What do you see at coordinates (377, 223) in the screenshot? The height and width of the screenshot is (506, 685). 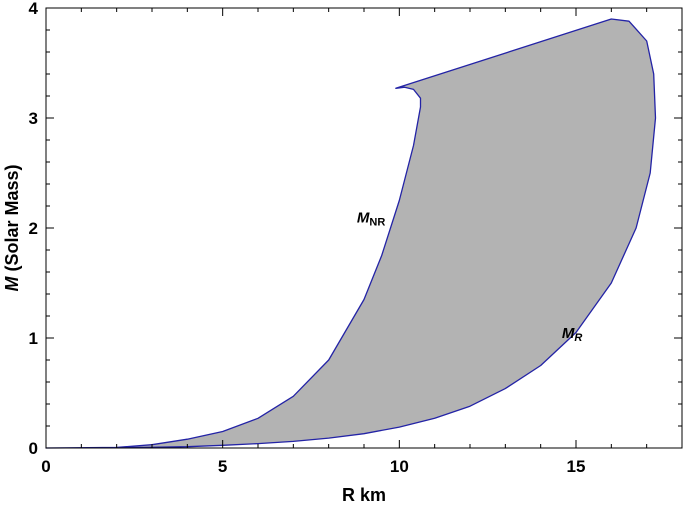 I see `curve-label-subscript: NR` at bounding box center [377, 223].